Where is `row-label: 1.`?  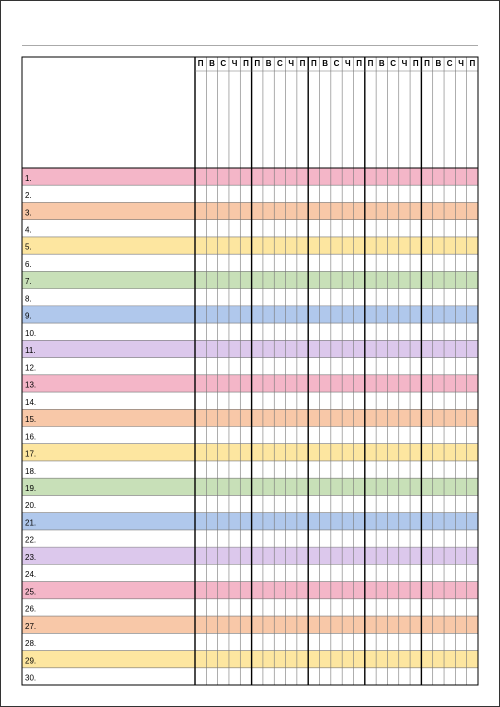
row-label: 1. is located at coordinates (28, 178).